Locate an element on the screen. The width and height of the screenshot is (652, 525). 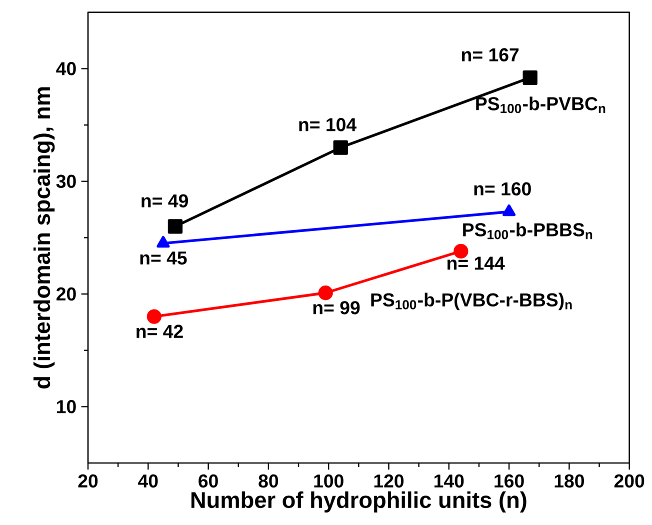
x-tick-label: 100 is located at coordinates (329, 481).